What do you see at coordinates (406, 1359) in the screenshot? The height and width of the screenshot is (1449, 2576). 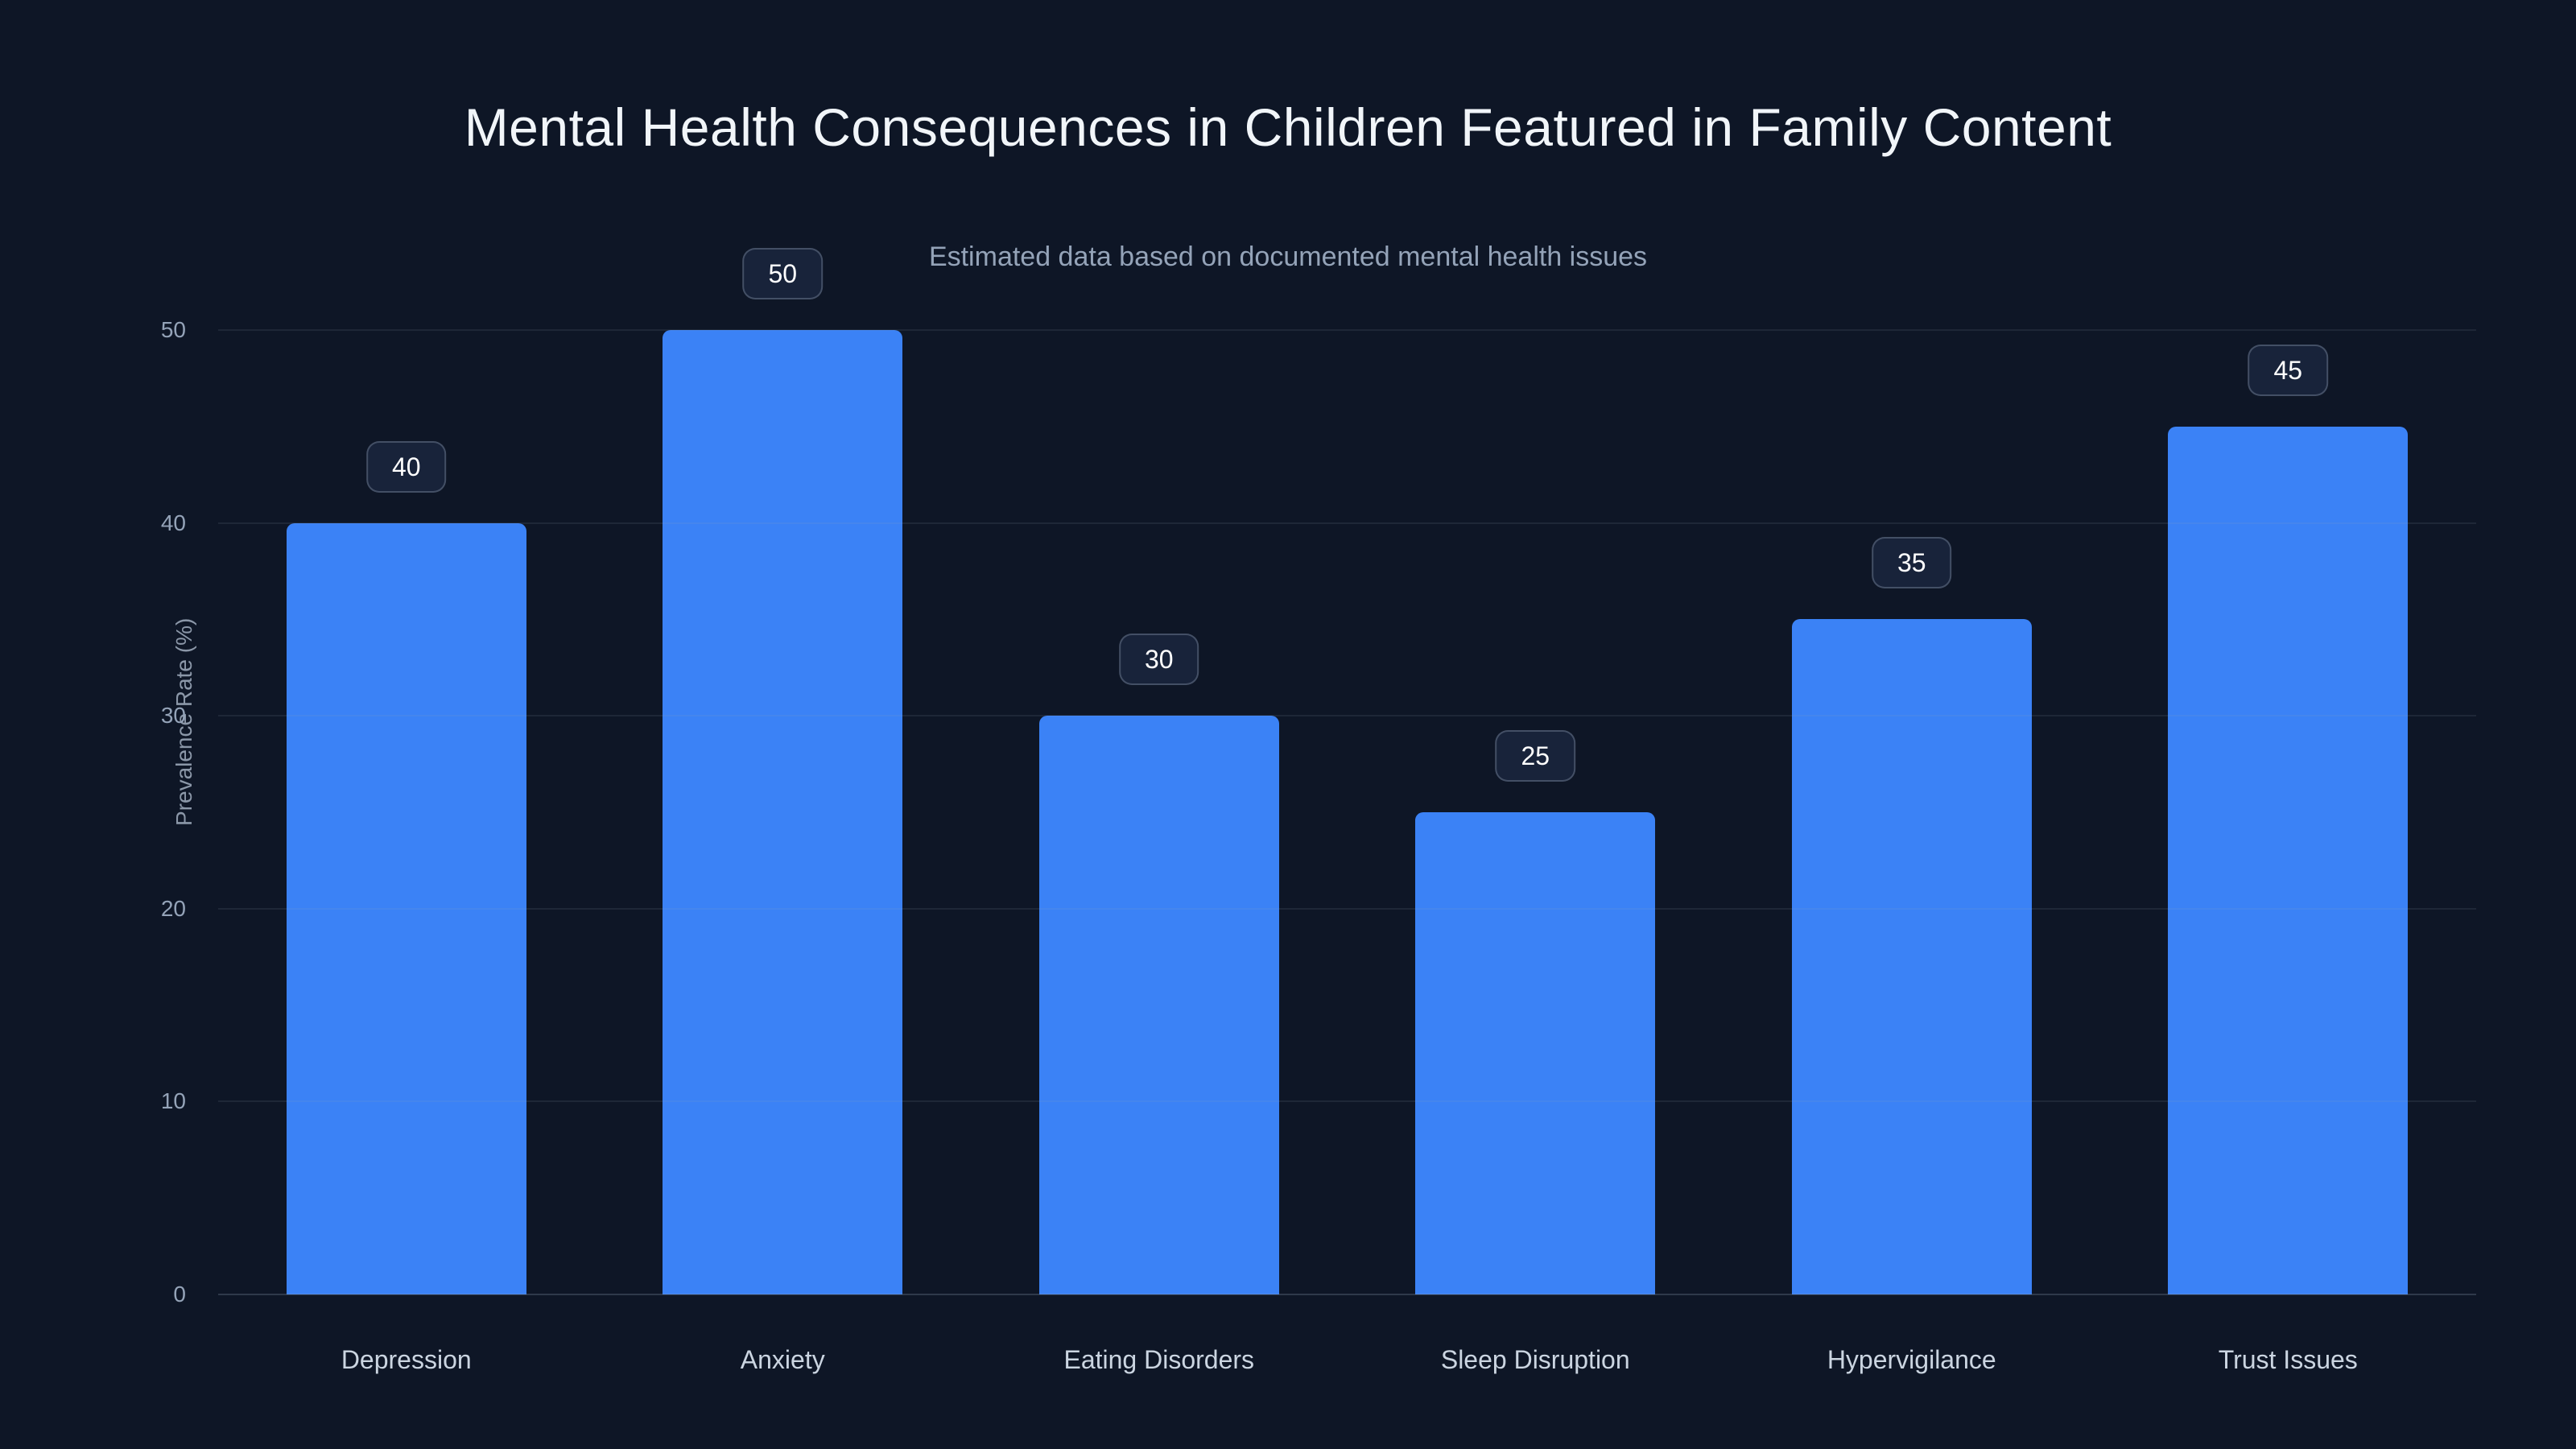 I see `x-axis-label-depression: Depression` at bounding box center [406, 1359].